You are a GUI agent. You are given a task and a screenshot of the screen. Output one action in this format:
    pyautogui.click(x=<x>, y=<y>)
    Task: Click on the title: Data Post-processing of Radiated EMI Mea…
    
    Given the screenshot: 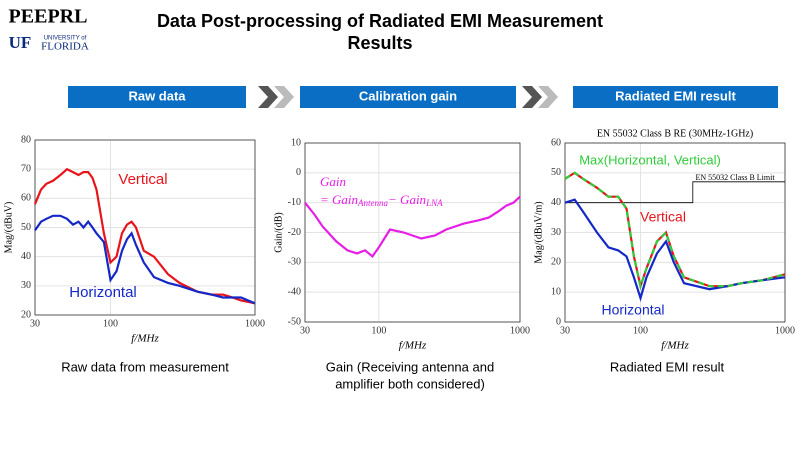 What is the action you would take?
    pyautogui.click(x=380, y=21)
    